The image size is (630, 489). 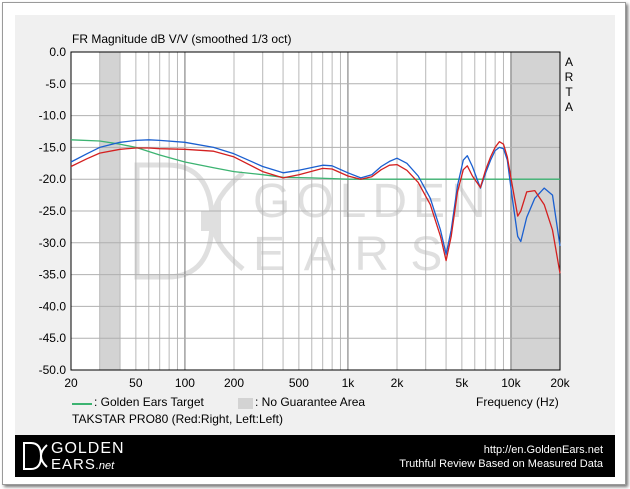 What do you see at coordinates (53, 179) in the screenshot?
I see `y-tick-label: -20.0` at bounding box center [53, 179].